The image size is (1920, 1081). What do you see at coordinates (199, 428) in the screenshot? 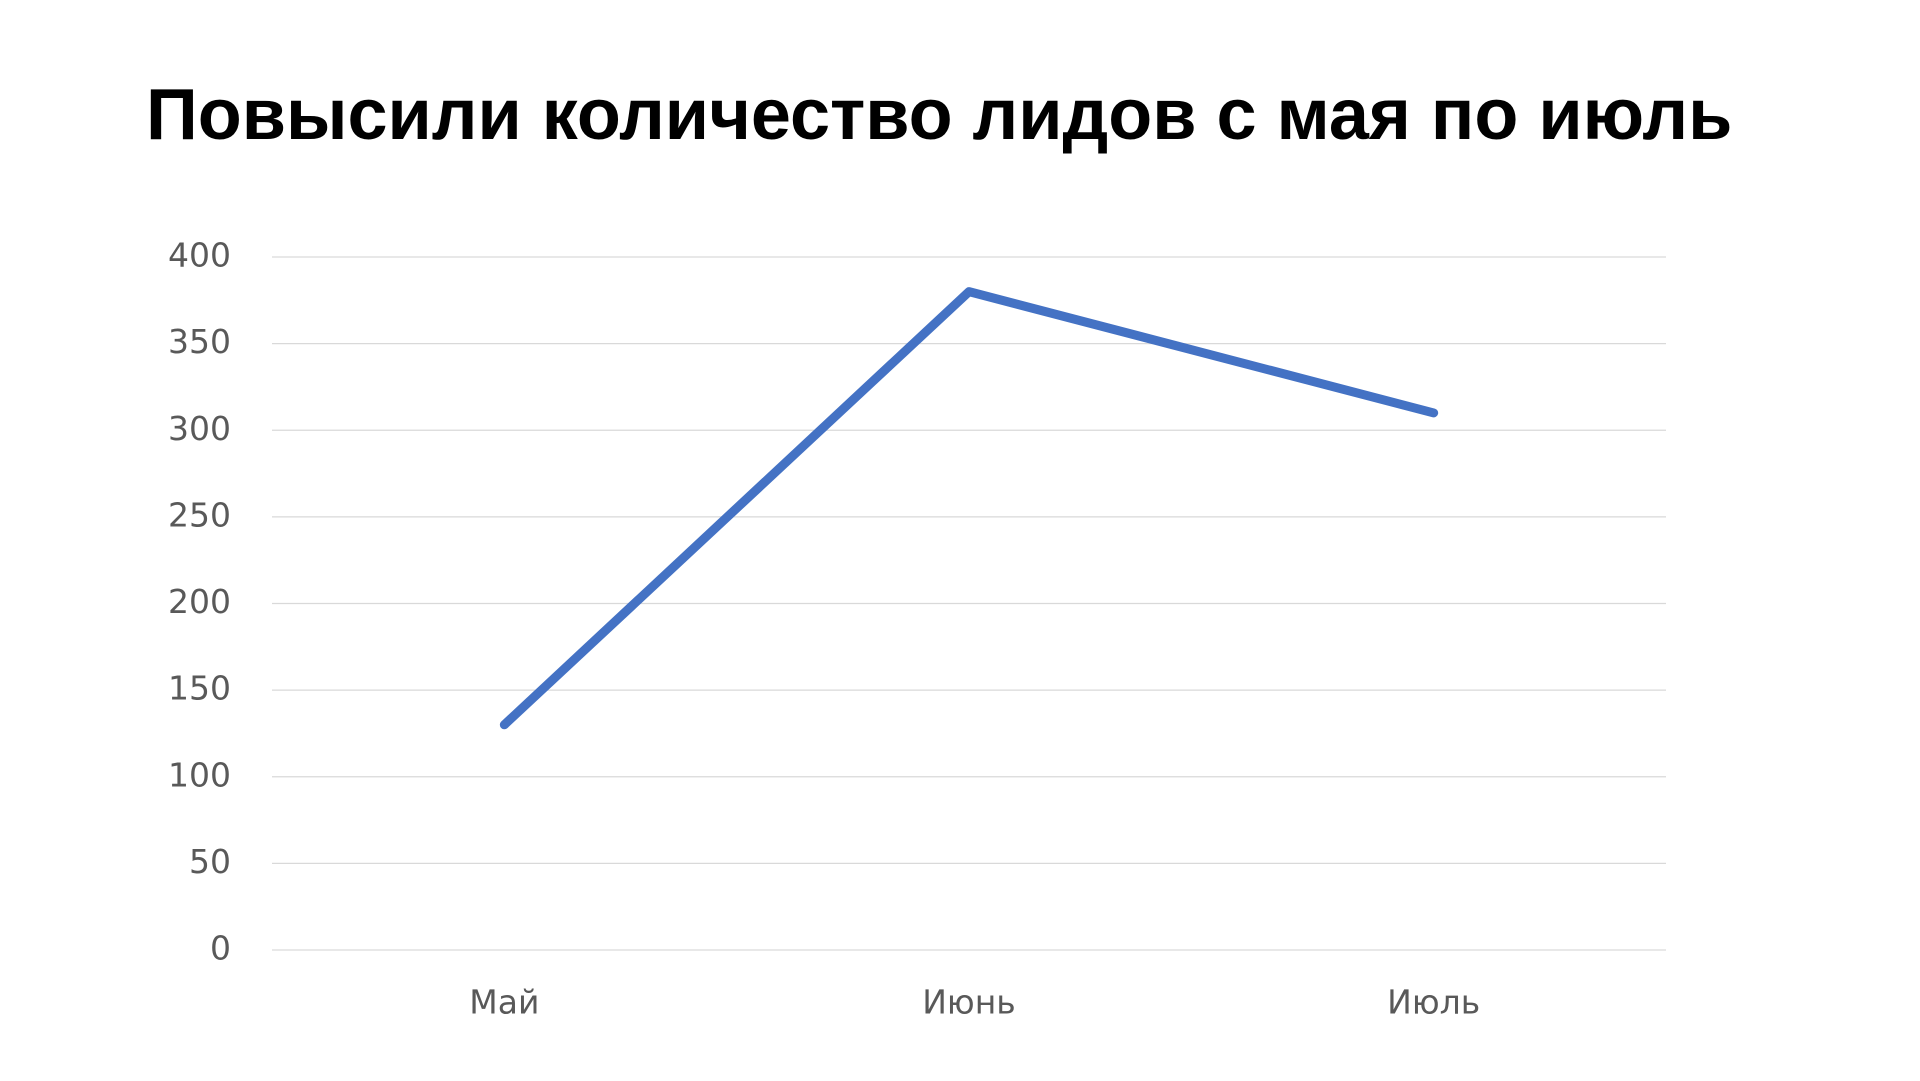
I see `y-tick-label: 300` at bounding box center [199, 428].